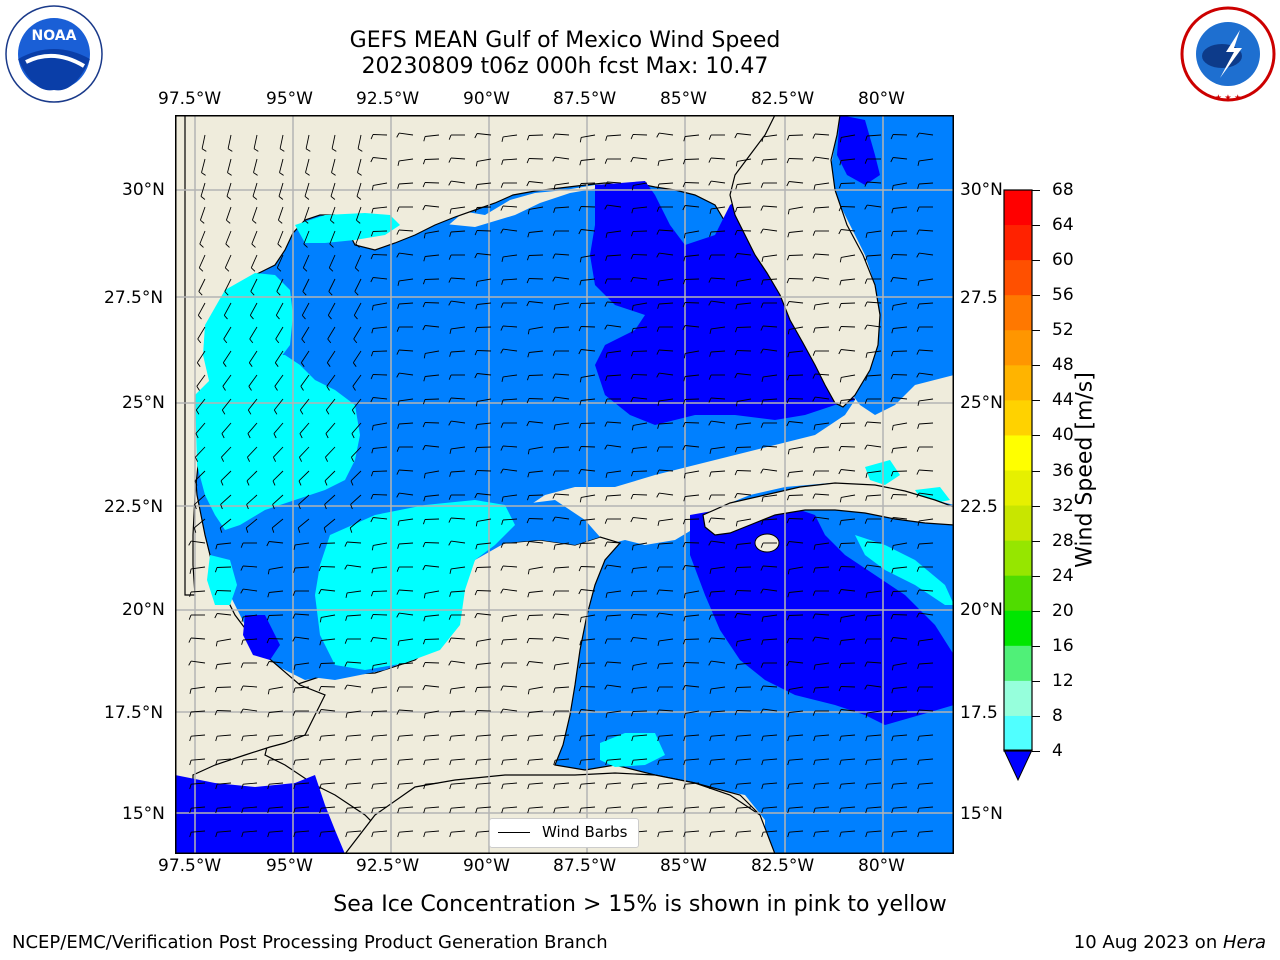  I want to click on colorbar-tick, so click(1036, 681).